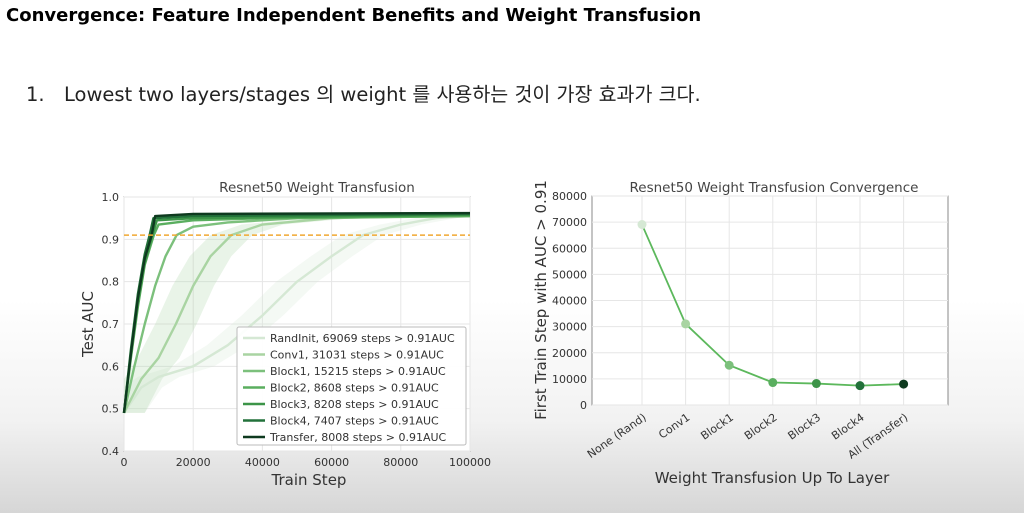  What do you see at coordinates (357, 355) in the screenshot?
I see `legend-entry: Conv1, 31031 steps > 0.91AUC` at bounding box center [357, 355].